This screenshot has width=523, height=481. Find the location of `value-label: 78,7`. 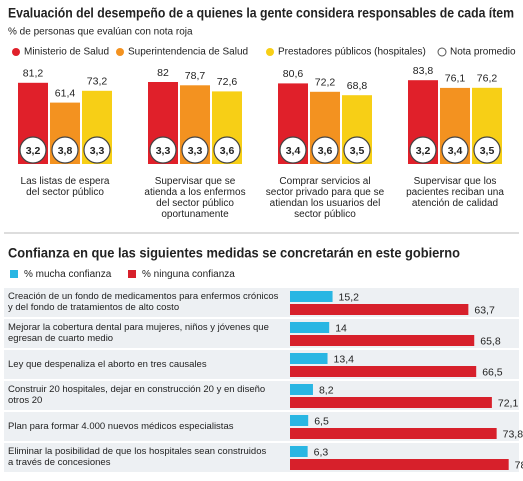

value-label: 78,7 is located at coordinates (195, 76).